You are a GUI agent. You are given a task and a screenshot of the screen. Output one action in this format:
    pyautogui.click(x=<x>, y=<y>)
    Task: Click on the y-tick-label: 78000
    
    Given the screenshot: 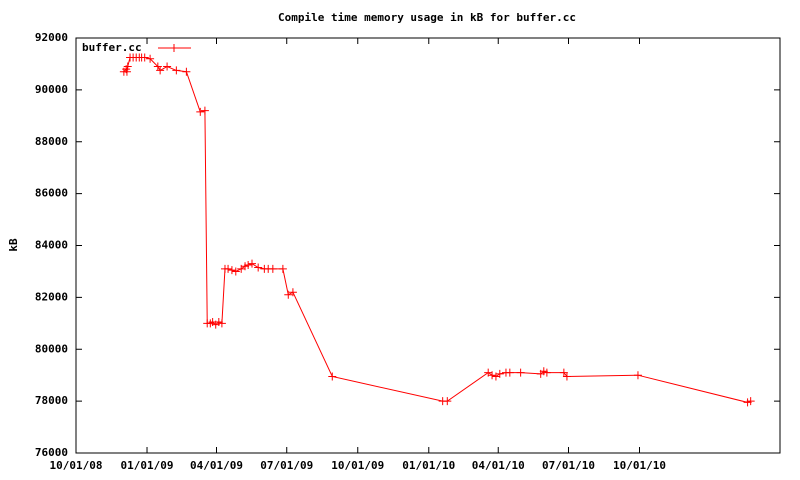 What is the action you would take?
    pyautogui.click(x=51, y=400)
    